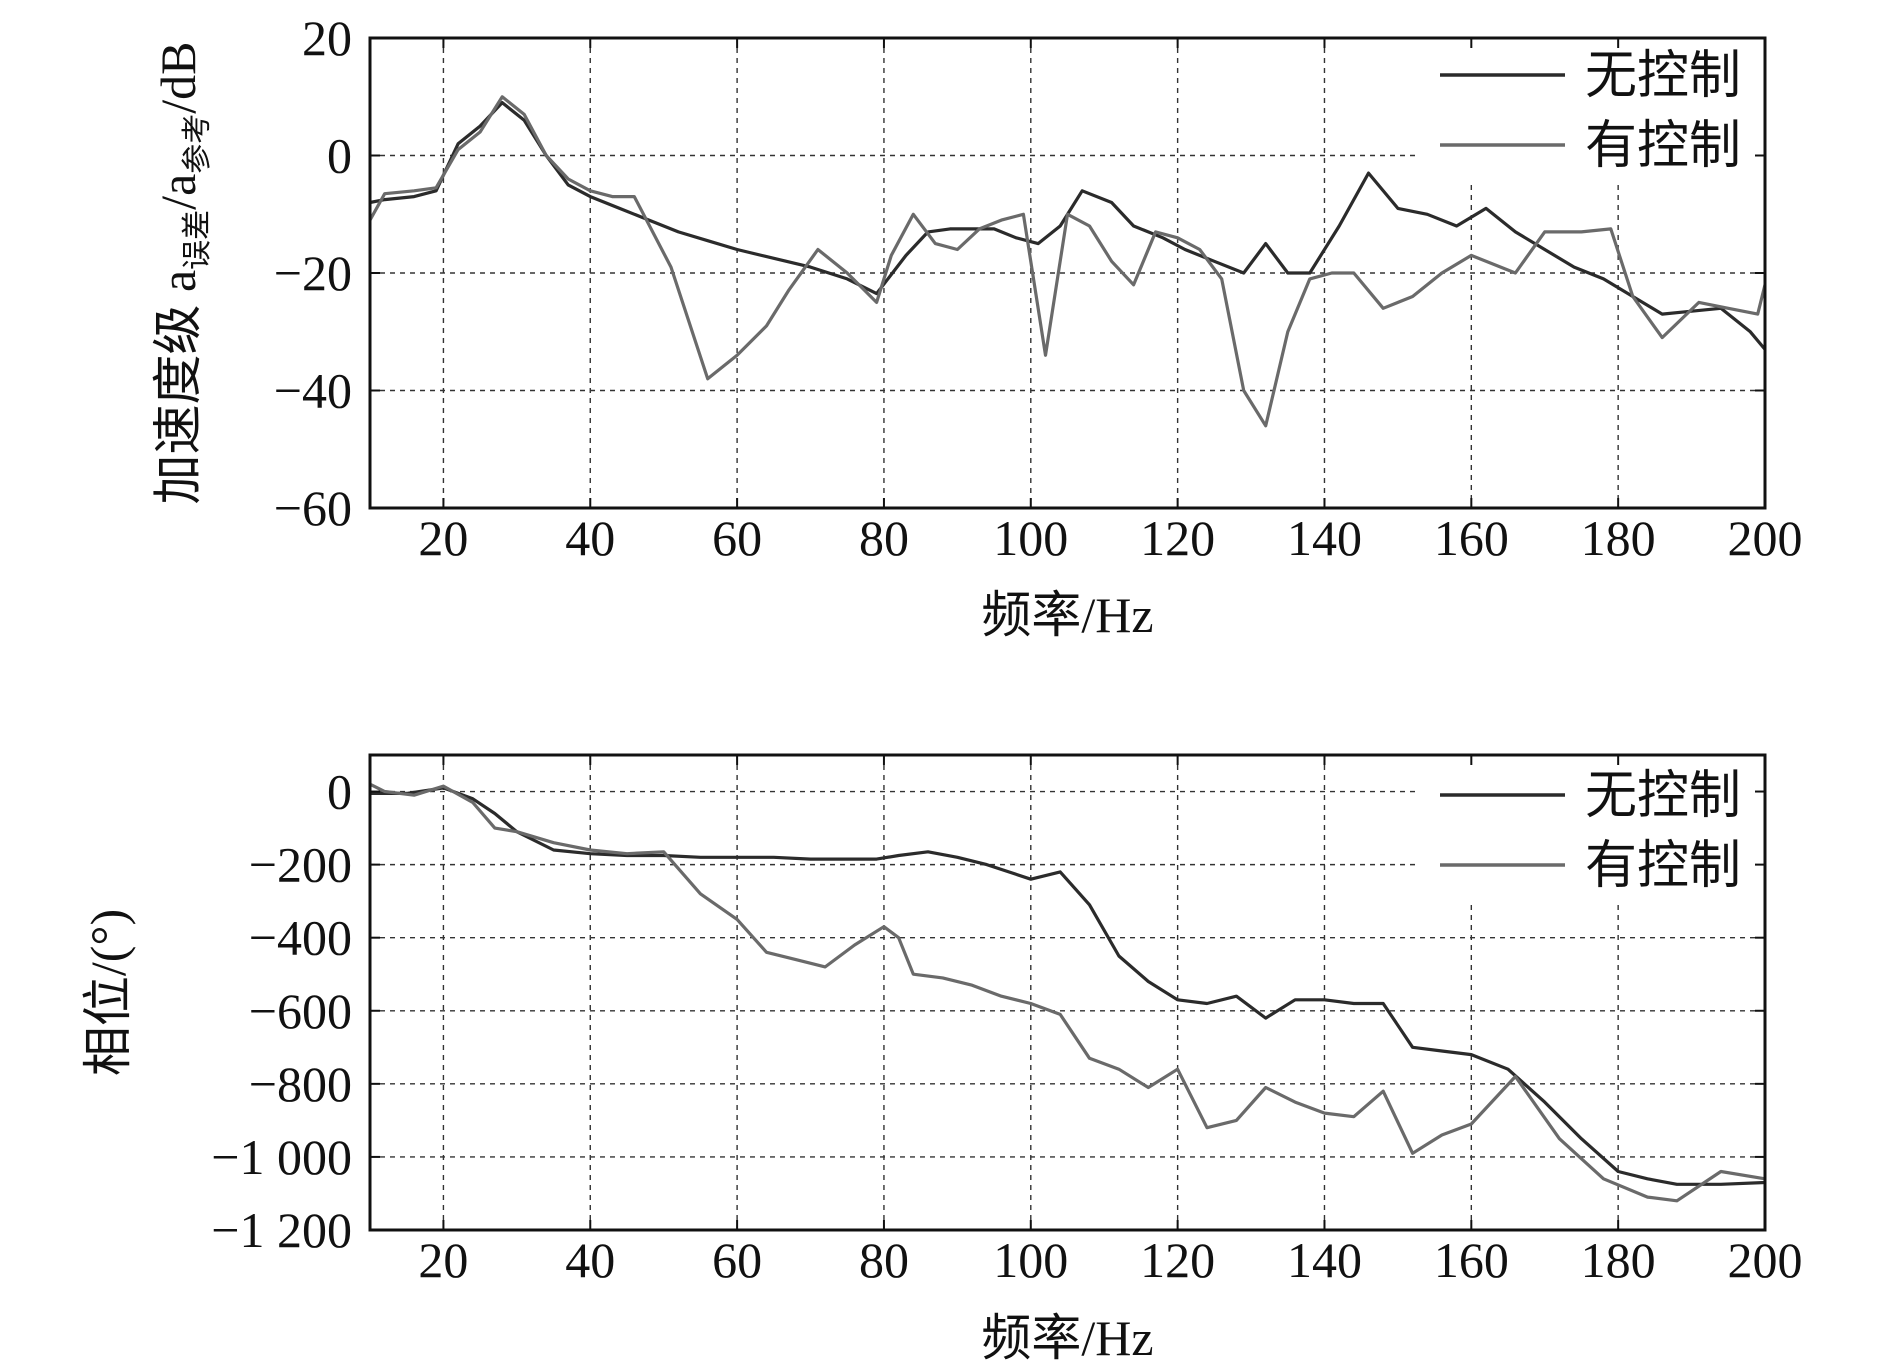  I want to click on y-tick-label: −200, so click(300, 865).